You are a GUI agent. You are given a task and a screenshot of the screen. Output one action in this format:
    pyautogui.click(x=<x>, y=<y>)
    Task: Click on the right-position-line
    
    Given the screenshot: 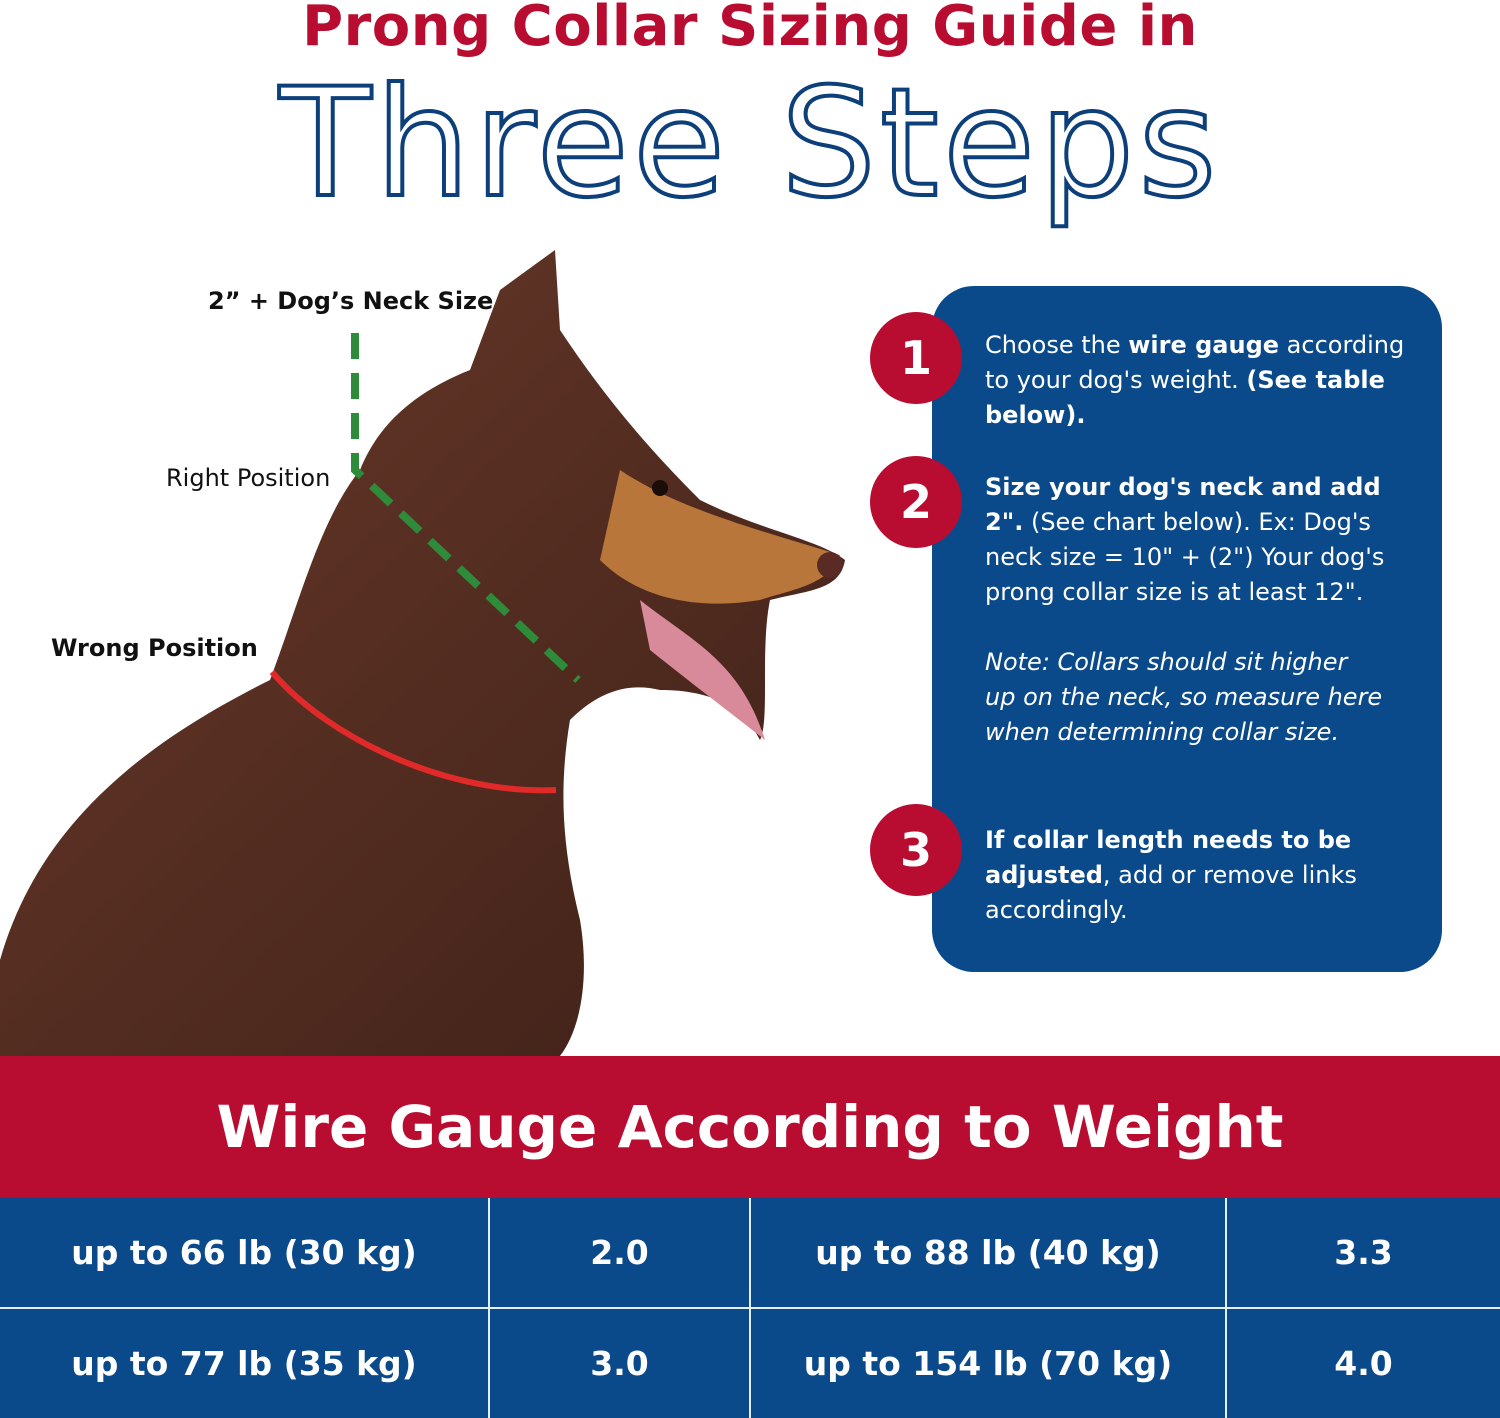 What is the action you would take?
    pyautogui.click(x=466, y=508)
    